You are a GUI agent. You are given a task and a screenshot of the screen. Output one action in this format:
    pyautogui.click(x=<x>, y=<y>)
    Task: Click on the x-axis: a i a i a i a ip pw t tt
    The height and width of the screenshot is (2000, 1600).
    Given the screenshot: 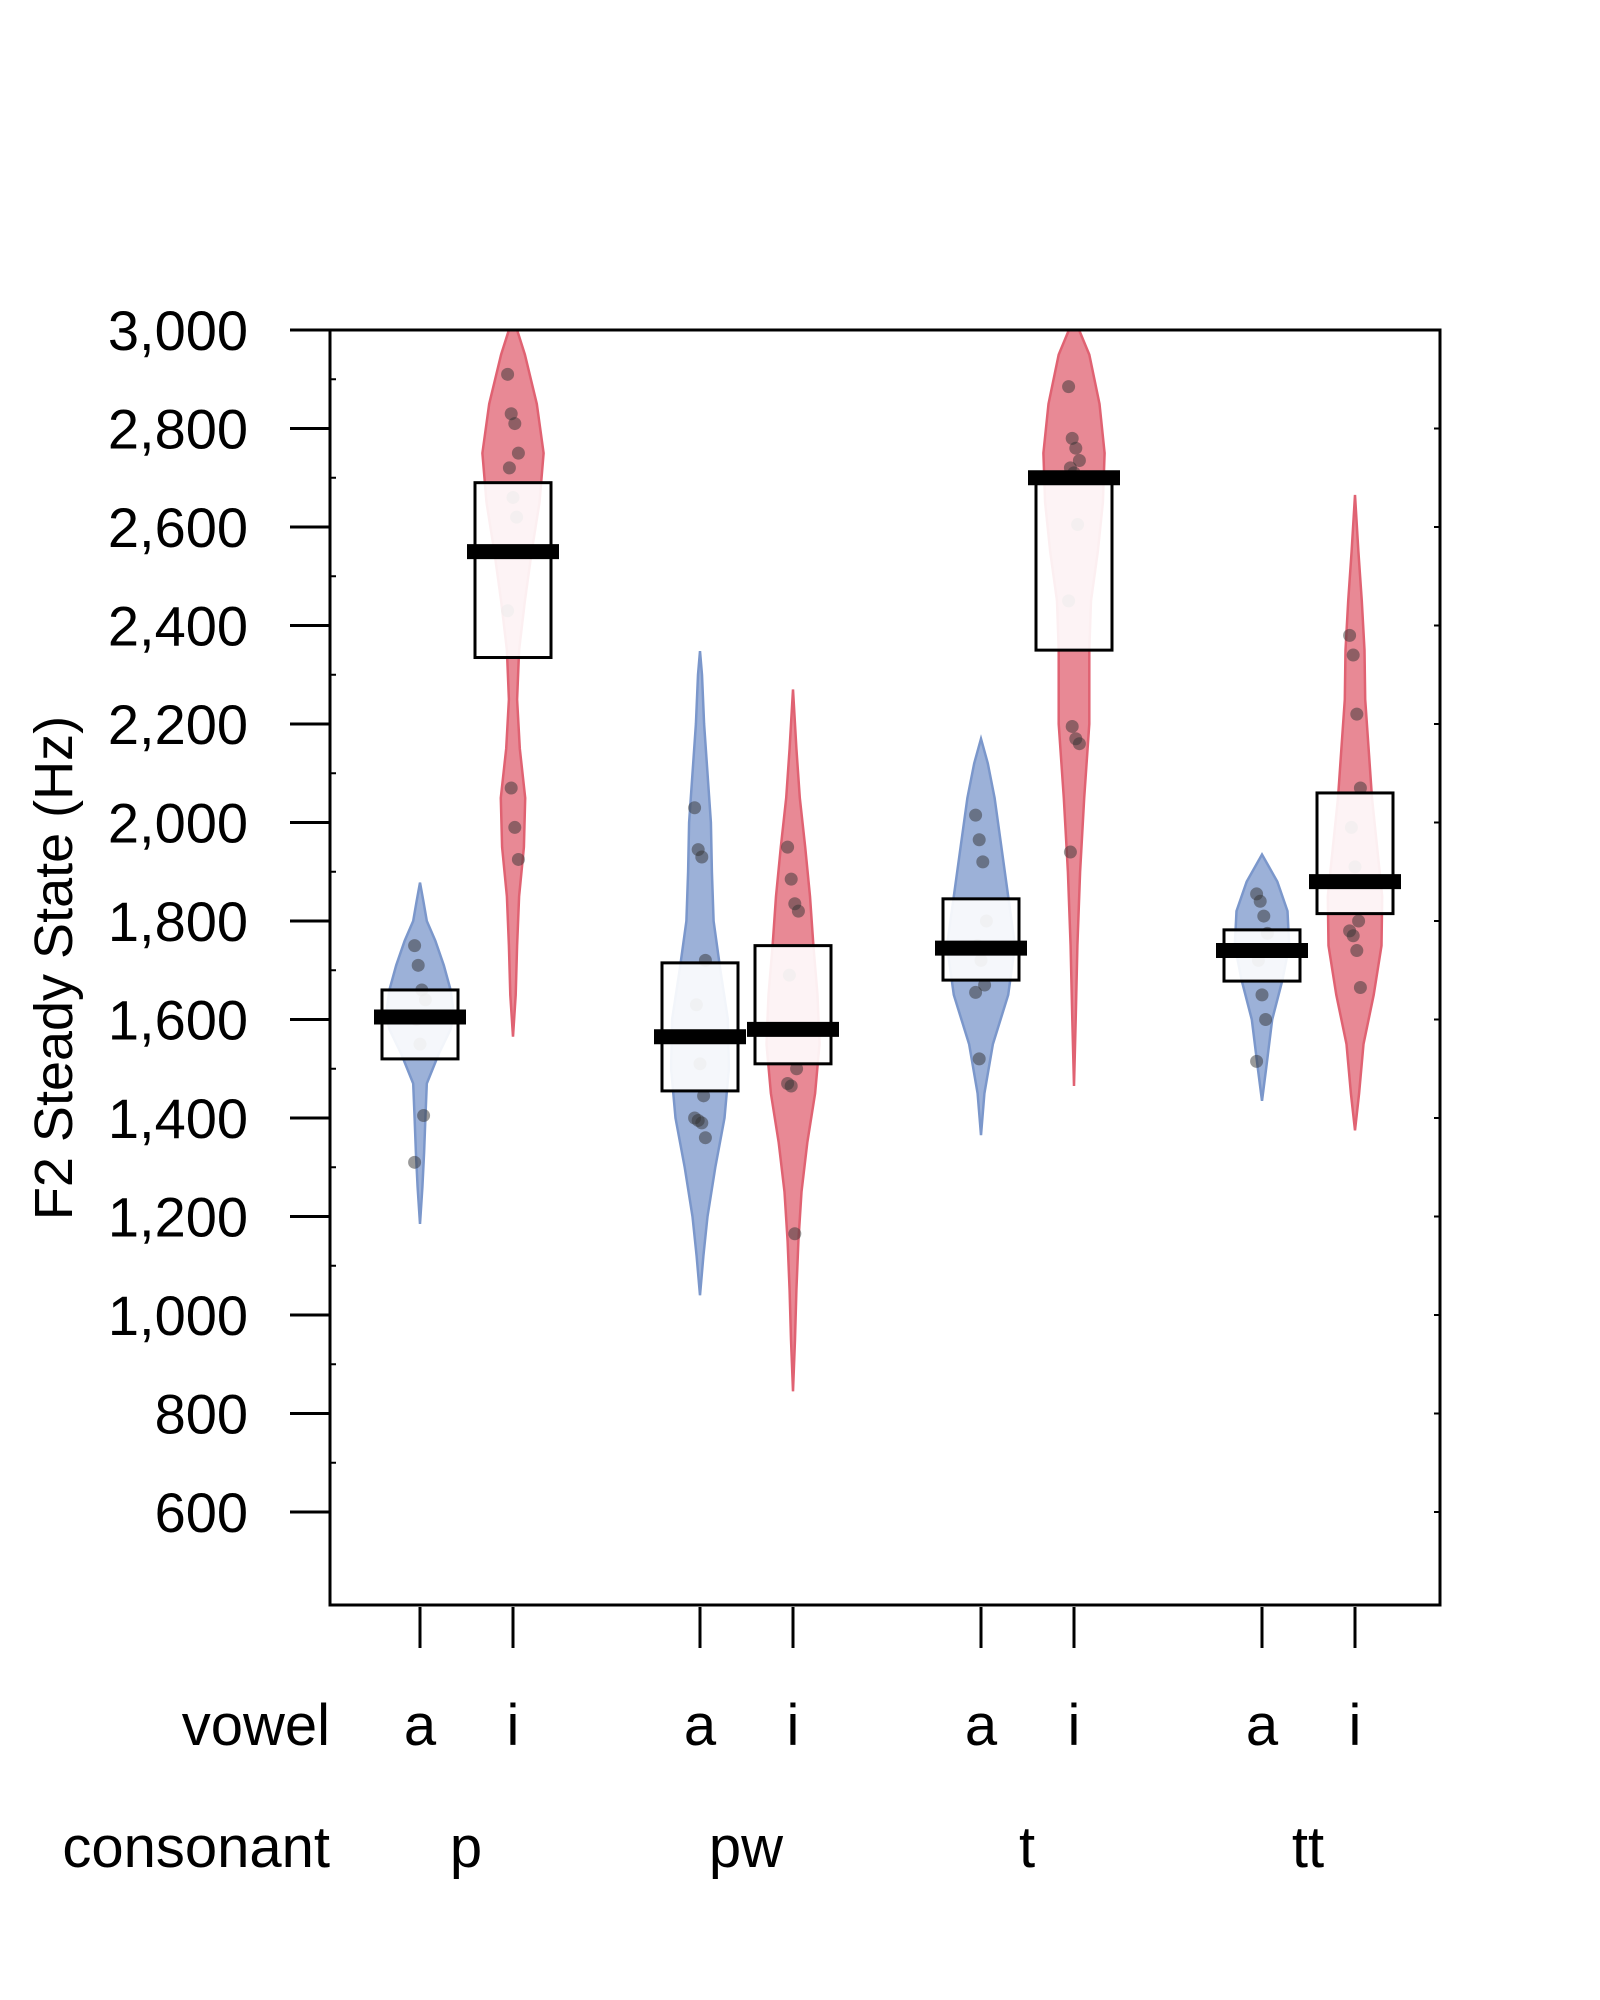 What is the action you would take?
    pyautogui.click(x=883, y=1743)
    